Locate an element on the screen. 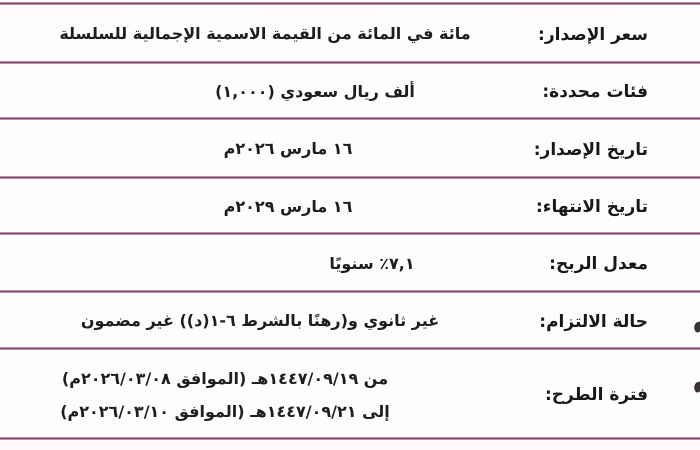 The height and width of the screenshot is (450, 700). row-label: تاريخ الإصدار: is located at coordinates (590, 149).